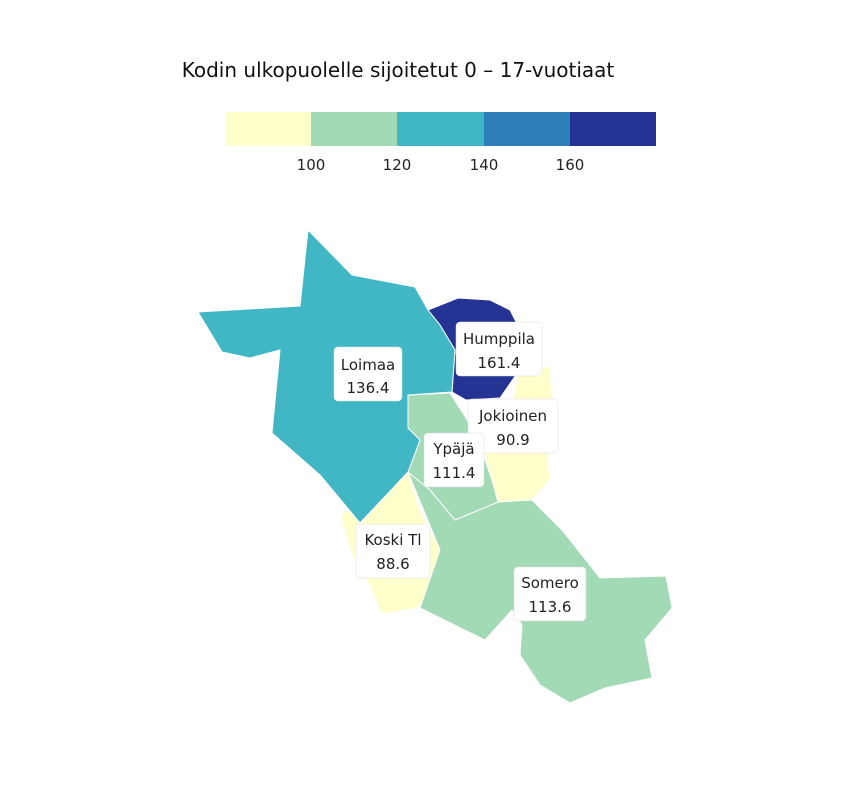  I want to click on region-value-label: 88.6, so click(392, 564).